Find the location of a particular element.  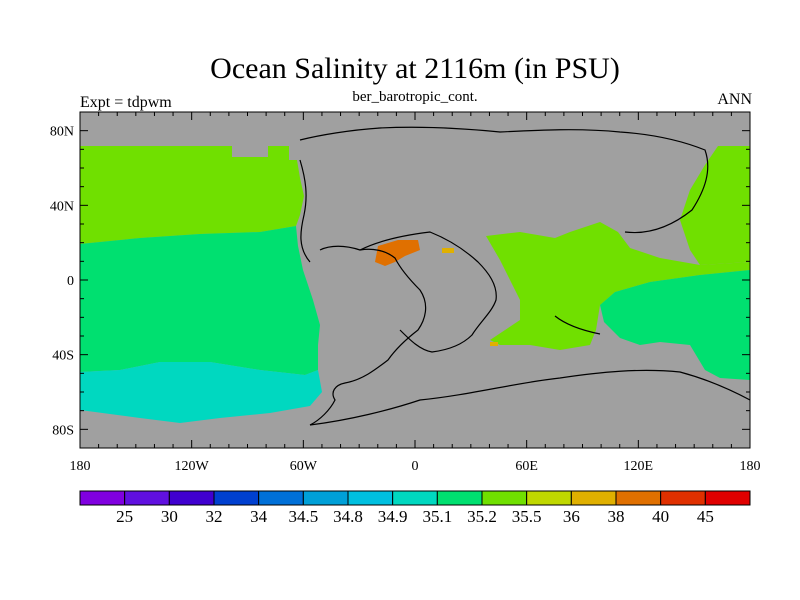

region-south-pacific is located at coordinates (201, 392).